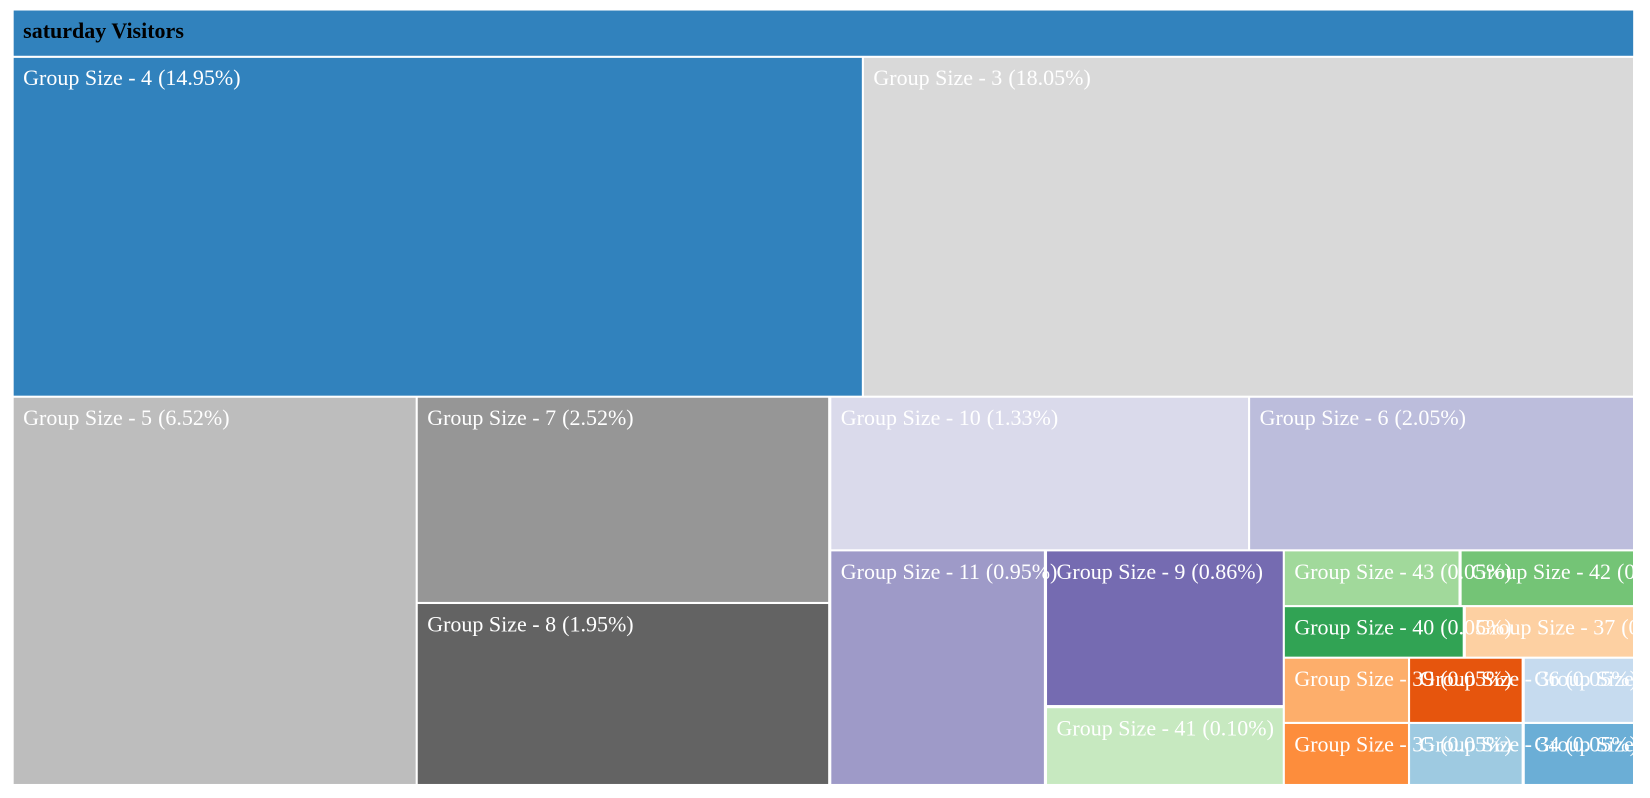 The height and width of the screenshot is (798, 1650). What do you see at coordinates (1021, 571) in the screenshot?
I see `cell-value-label: (0.95%)` at bounding box center [1021, 571].